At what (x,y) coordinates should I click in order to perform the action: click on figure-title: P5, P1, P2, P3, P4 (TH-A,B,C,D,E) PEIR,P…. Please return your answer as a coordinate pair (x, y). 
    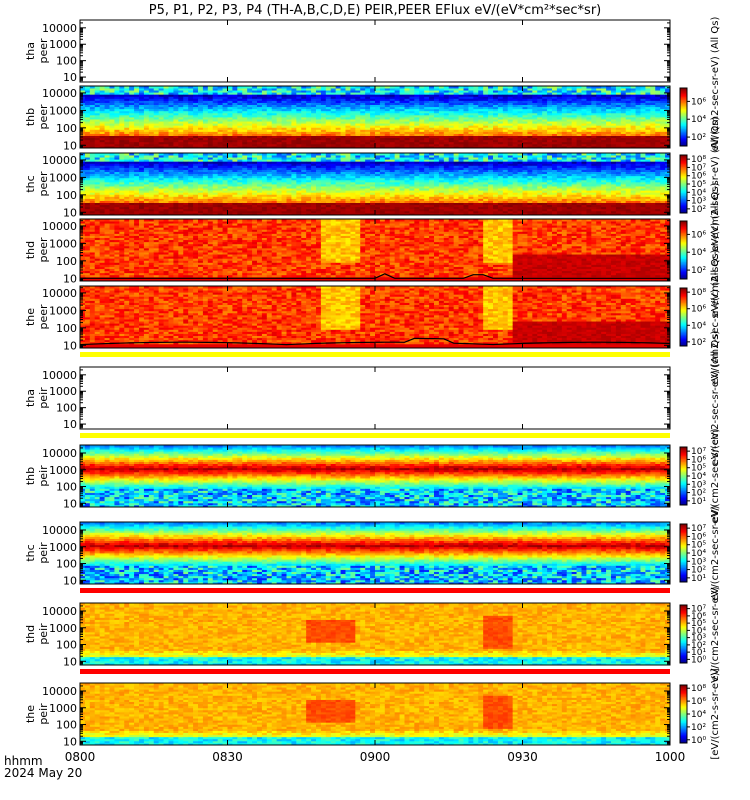
    Looking at the image, I should click on (375, 10).